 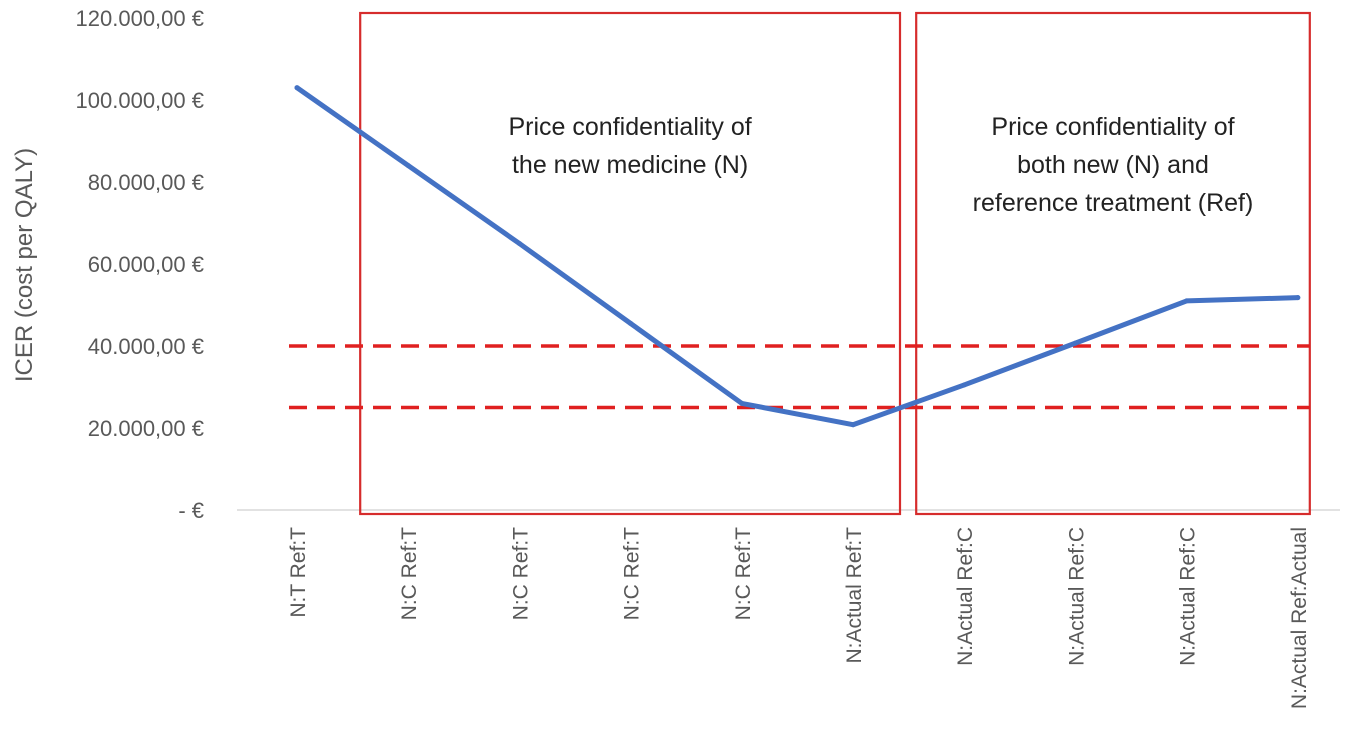 What do you see at coordinates (146, 428) in the screenshot?
I see `y-tick-label: 20.000,00 €` at bounding box center [146, 428].